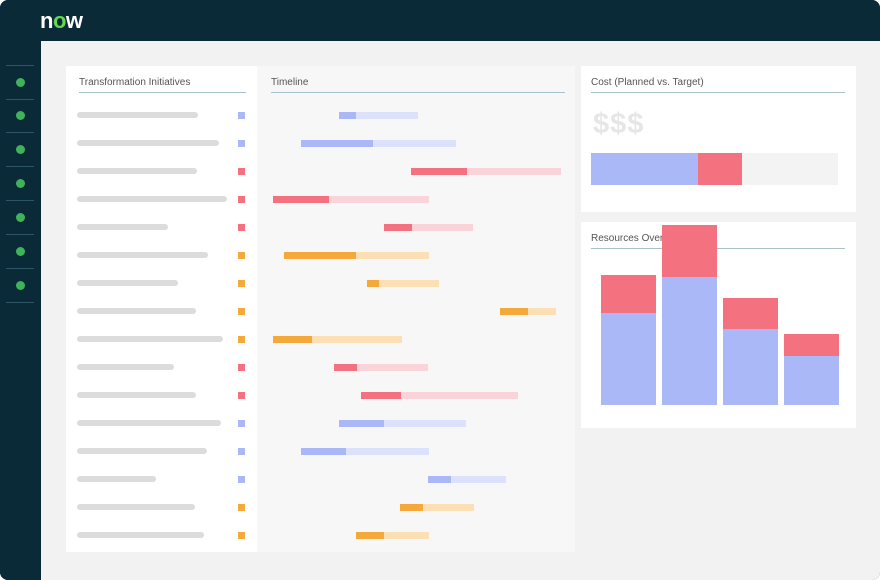 The image size is (880, 580). Describe the element at coordinates (637, 238) in the screenshot. I see `resources-title: Resources Overview` at that location.